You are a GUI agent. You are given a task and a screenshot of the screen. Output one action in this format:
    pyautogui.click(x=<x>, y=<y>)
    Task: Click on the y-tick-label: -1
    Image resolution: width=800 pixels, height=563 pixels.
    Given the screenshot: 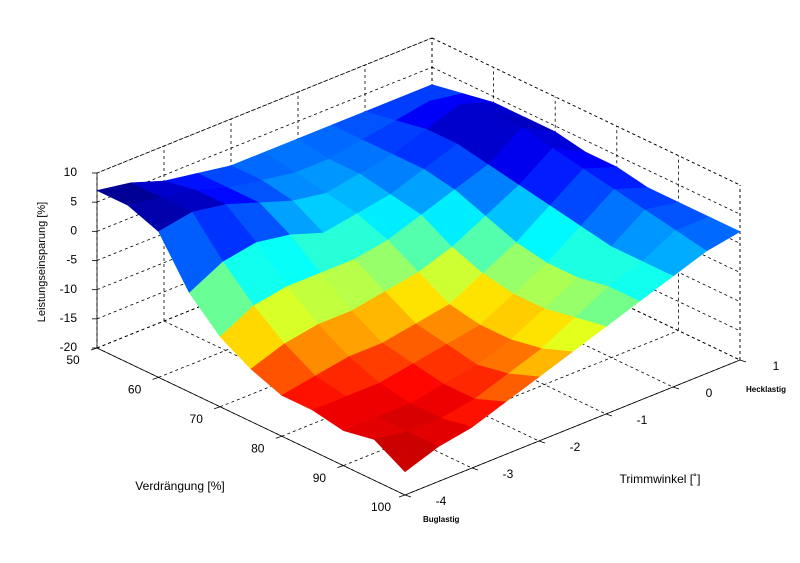 What is the action you would take?
    pyautogui.click(x=642, y=420)
    